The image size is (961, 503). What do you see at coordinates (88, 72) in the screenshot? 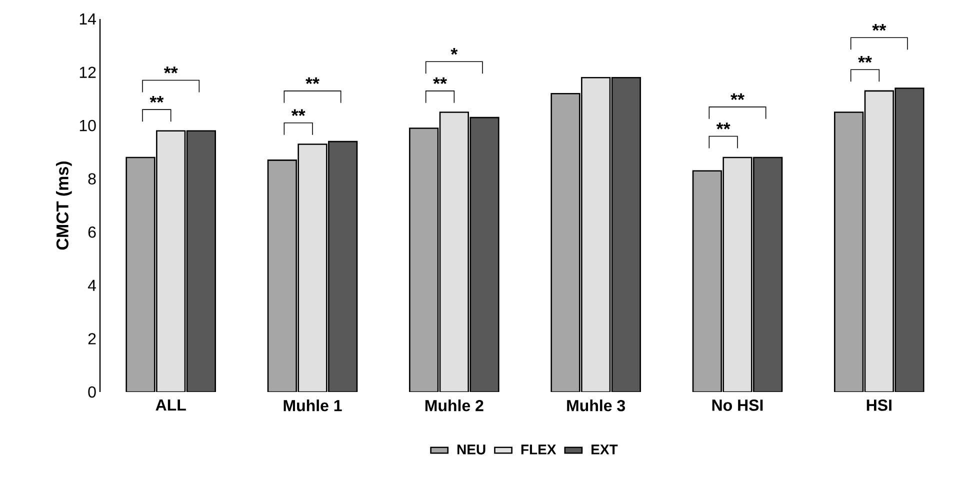
I see `y-tick-label: 12` at bounding box center [88, 72].